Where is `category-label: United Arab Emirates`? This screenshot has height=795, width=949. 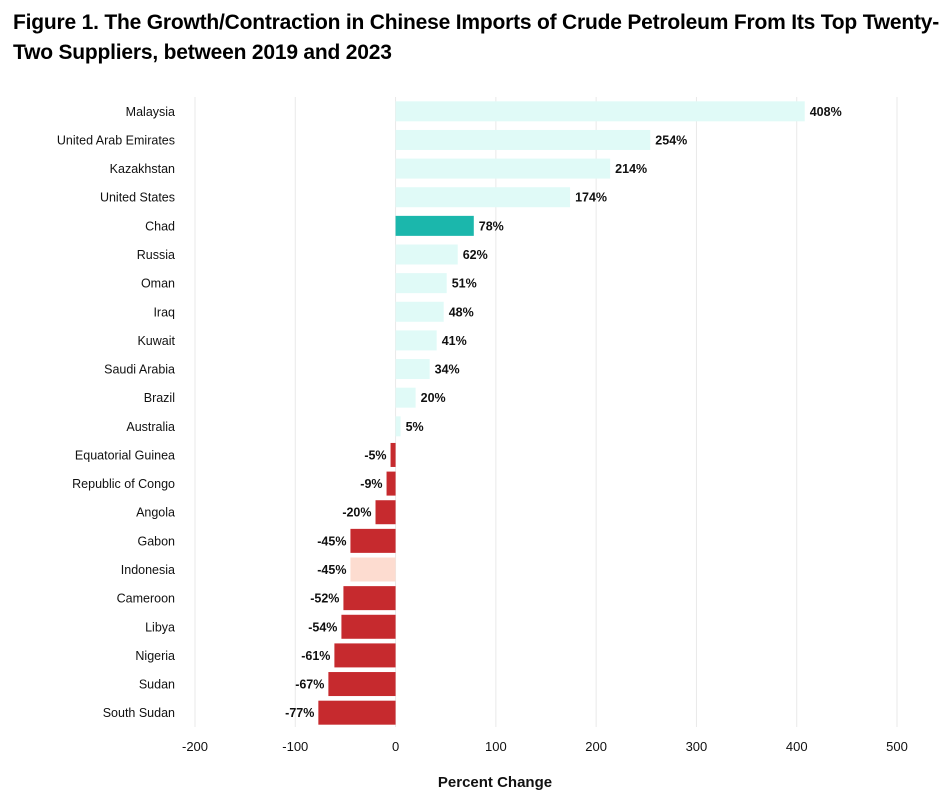
category-label: United Arab Emirates is located at coordinates (116, 140).